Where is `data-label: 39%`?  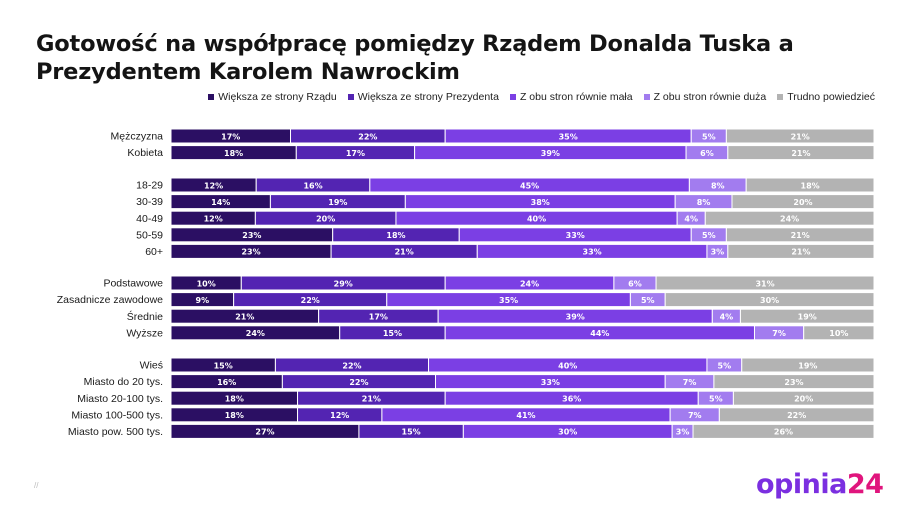
data-label: 39% is located at coordinates (550, 153).